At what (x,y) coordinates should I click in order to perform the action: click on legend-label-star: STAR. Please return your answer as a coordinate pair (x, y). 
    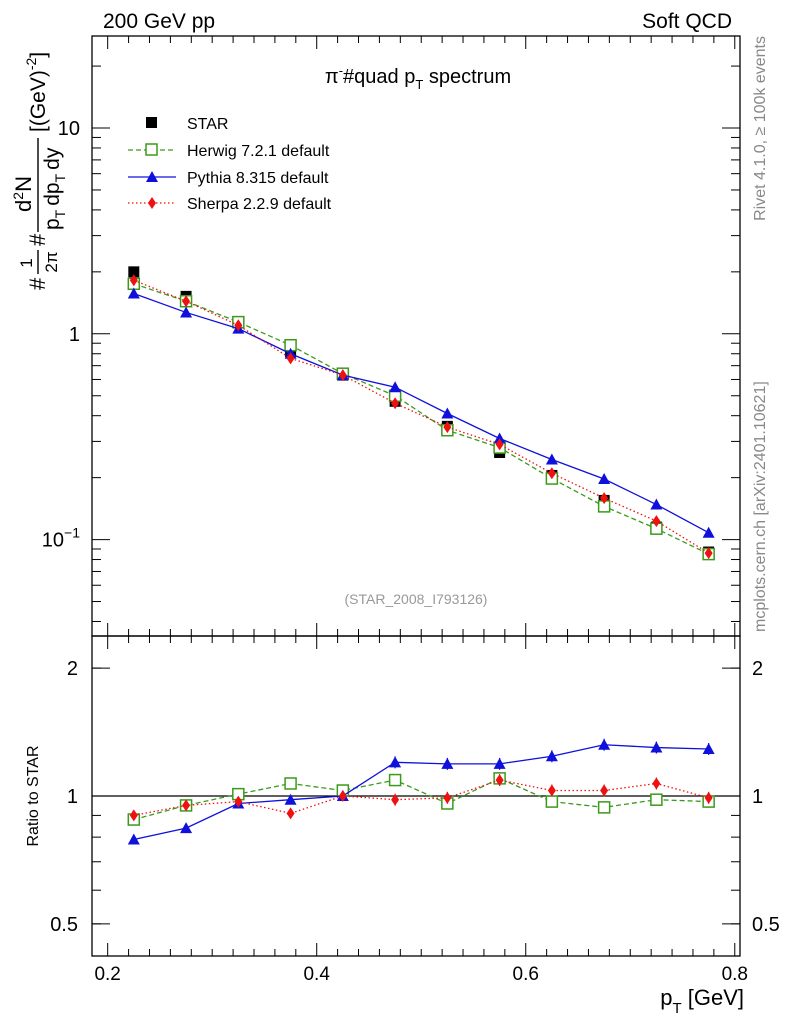
    Looking at the image, I should click on (207, 124).